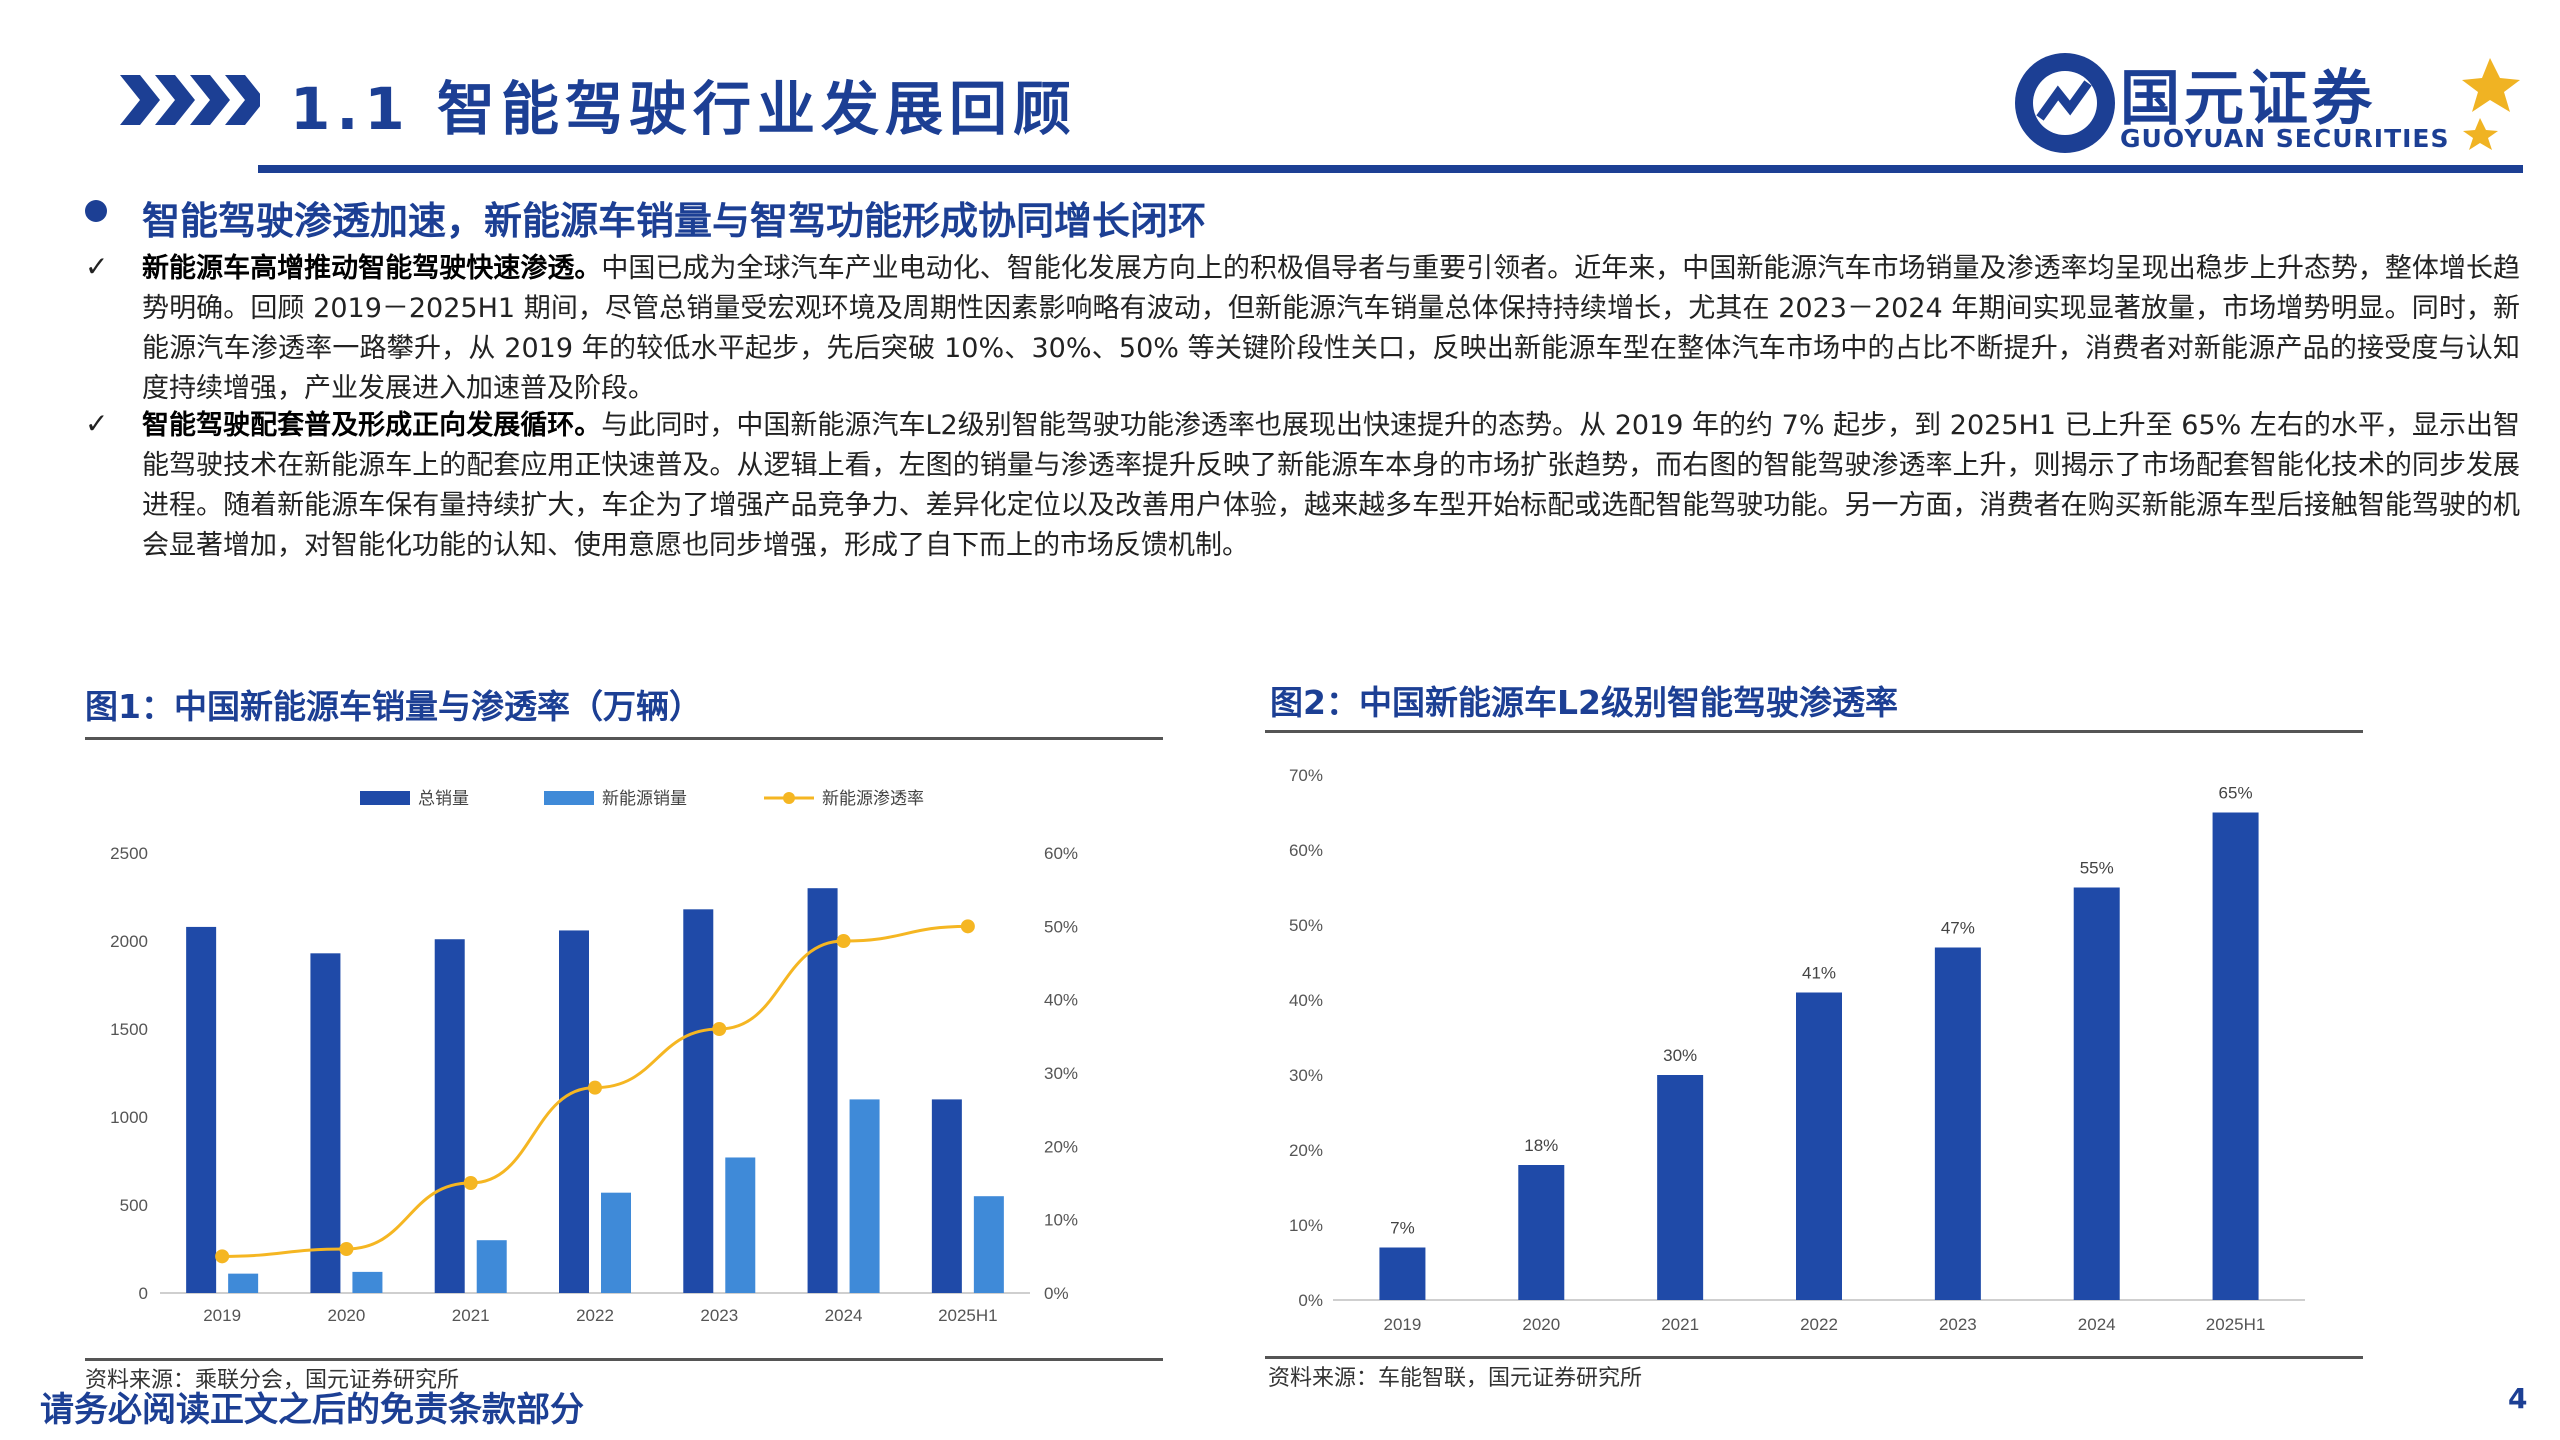 The width and height of the screenshot is (2560, 1440). Describe the element at coordinates (1306, 1075) in the screenshot. I see `y-axis-tick-label: 30%` at that location.